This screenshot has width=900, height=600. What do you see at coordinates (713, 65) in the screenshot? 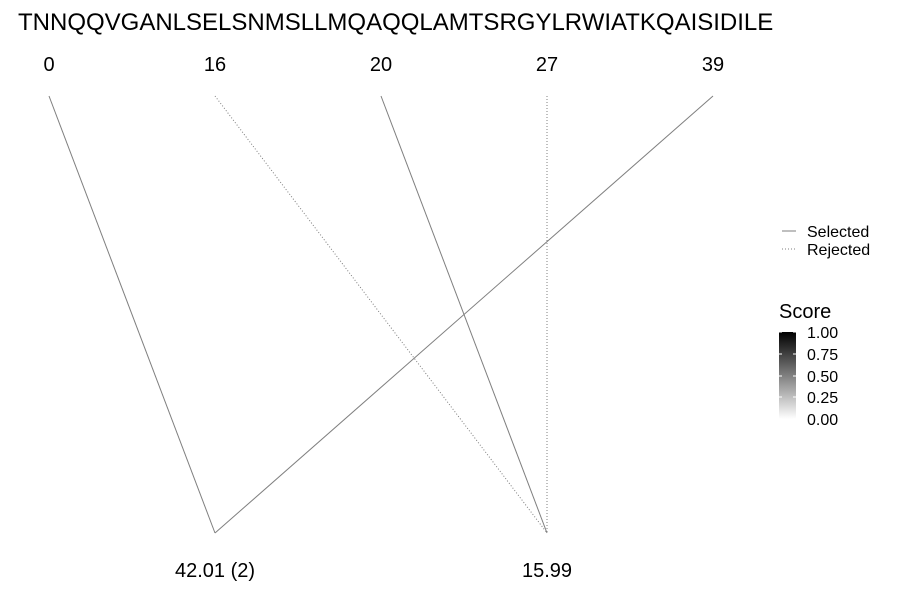
I see `position-label: 39` at bounding box center [713, 65].